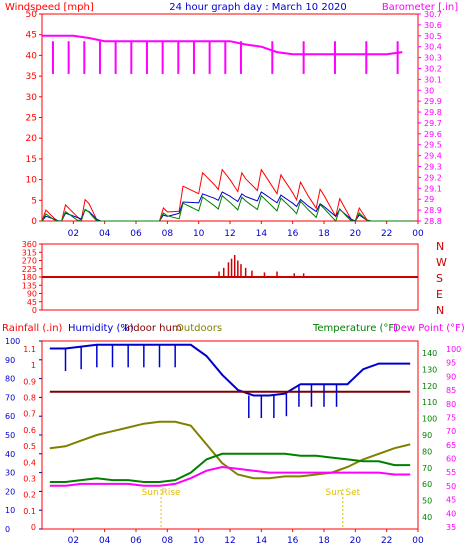  What do you see at coordinates (31, 77) in the screenshot?
I see `wind-y-tick-label: 35` at bounding box center [31, 77].